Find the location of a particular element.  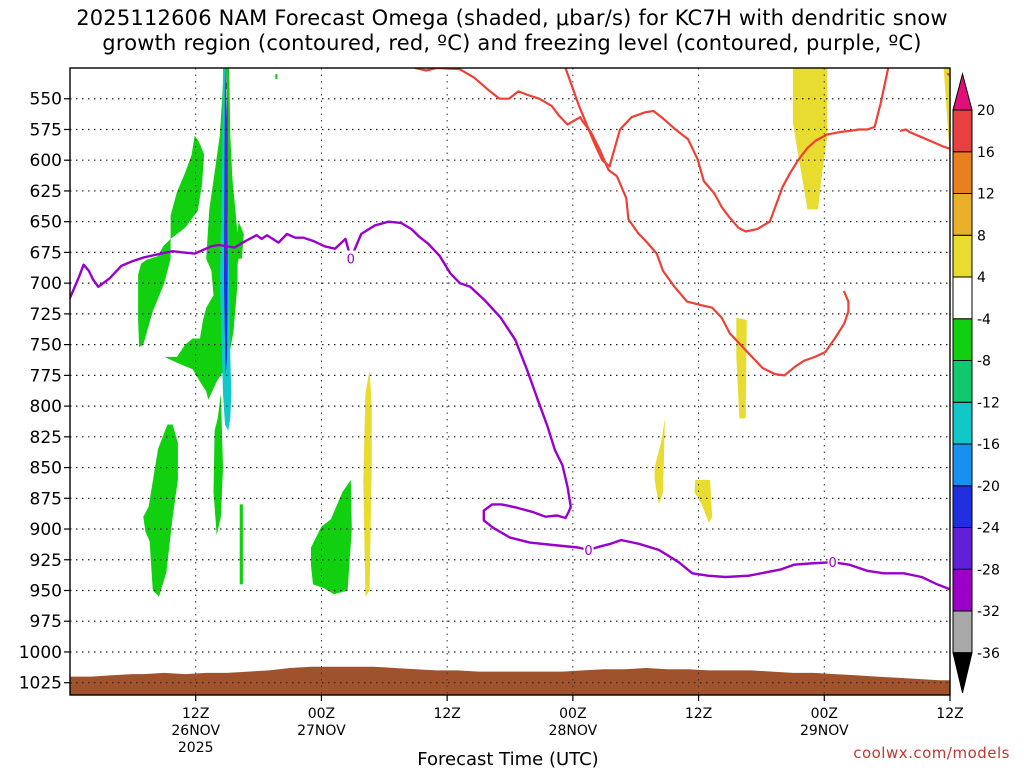

terrain-surface is located at coordinates (510, 680).